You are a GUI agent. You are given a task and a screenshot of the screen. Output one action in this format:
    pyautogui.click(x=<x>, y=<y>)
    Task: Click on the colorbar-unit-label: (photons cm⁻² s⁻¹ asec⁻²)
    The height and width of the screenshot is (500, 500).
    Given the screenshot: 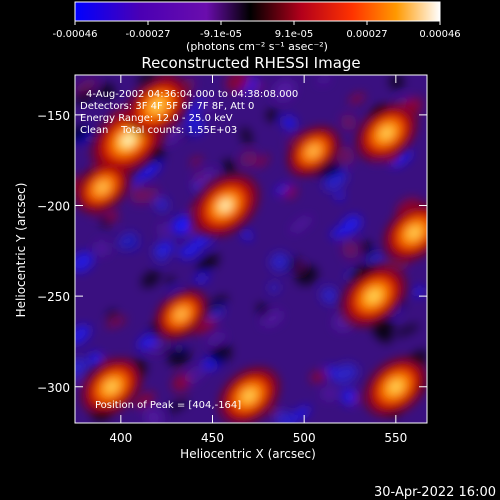 What is the action you would take?
    pyautogui.click(x=257, y=46)
    